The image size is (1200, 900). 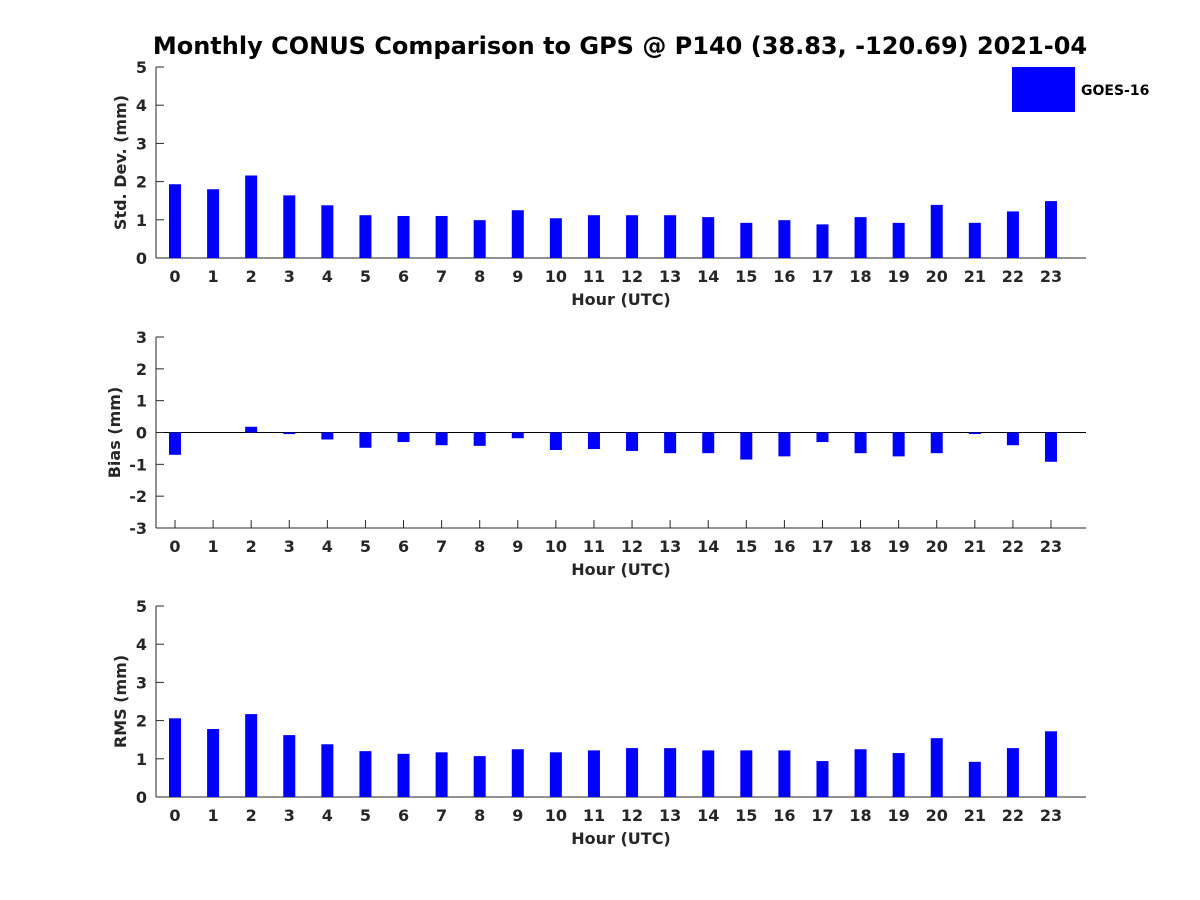 I want to click on x-tick-label: 19, so click(x=899, y=546).